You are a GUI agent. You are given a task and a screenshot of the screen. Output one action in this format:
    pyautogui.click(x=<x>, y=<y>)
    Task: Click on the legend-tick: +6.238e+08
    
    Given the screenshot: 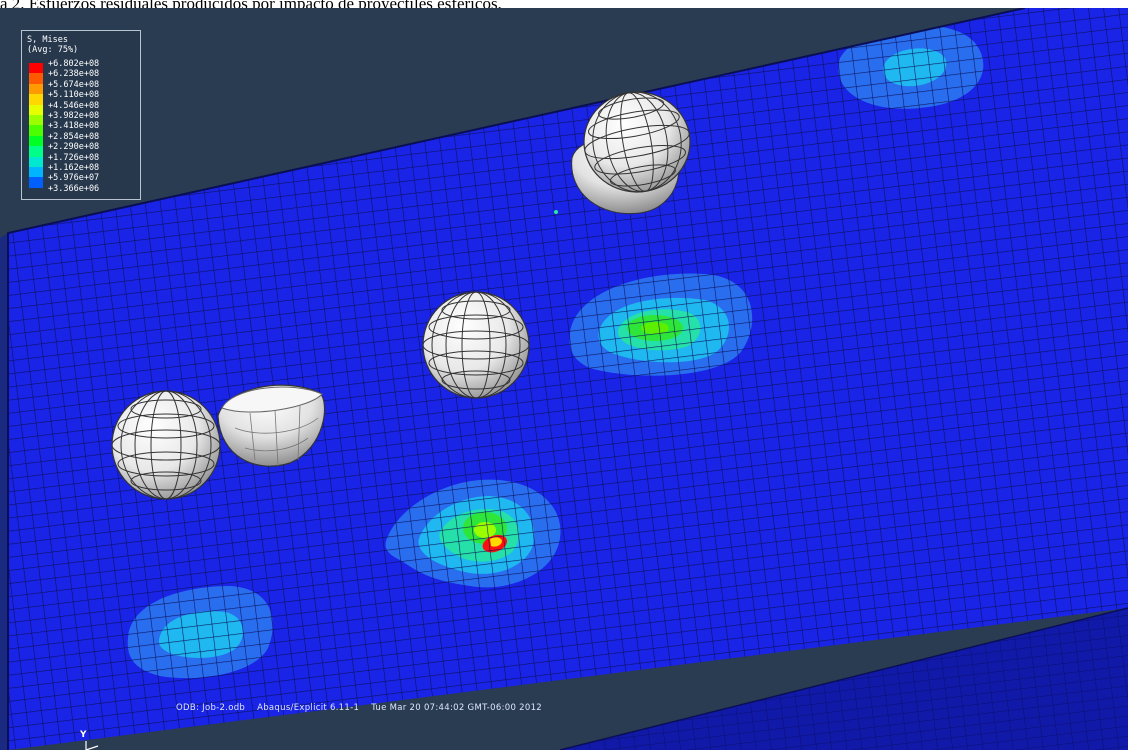 What is the action you would take?
    pyautogui.click(x=74, y=74)
    